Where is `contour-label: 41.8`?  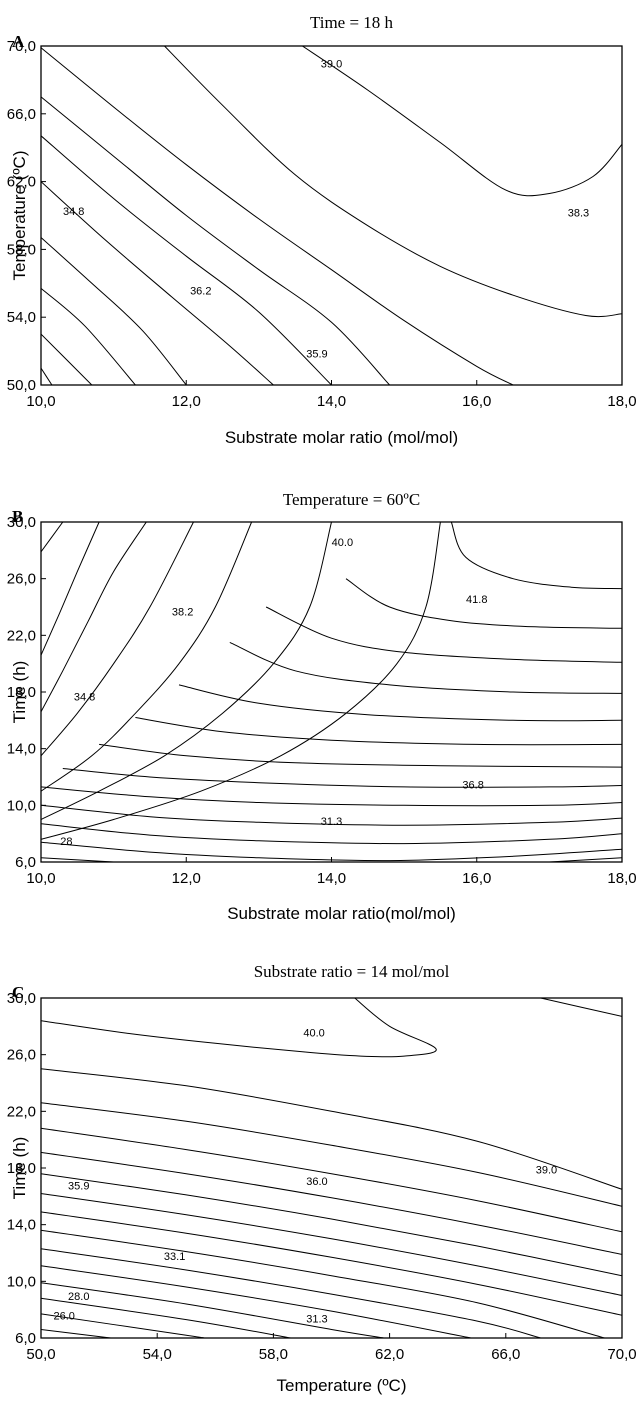
contour-label: 41.8 is located at coordinates (476, 600).